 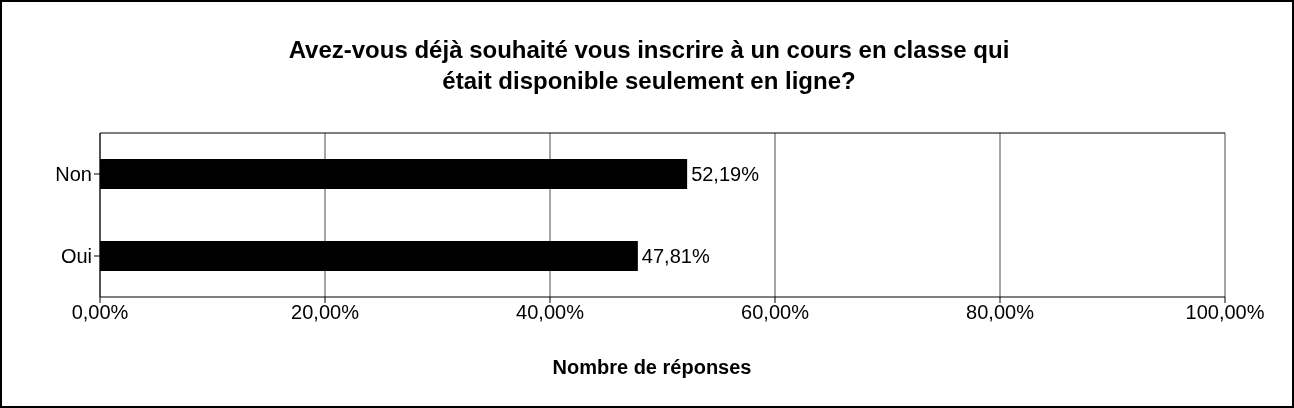 What do you see at coordinates (325, 312) in the screenshot?
I see `x-tick-label: 20,00%` at bounding box center [325, 312].